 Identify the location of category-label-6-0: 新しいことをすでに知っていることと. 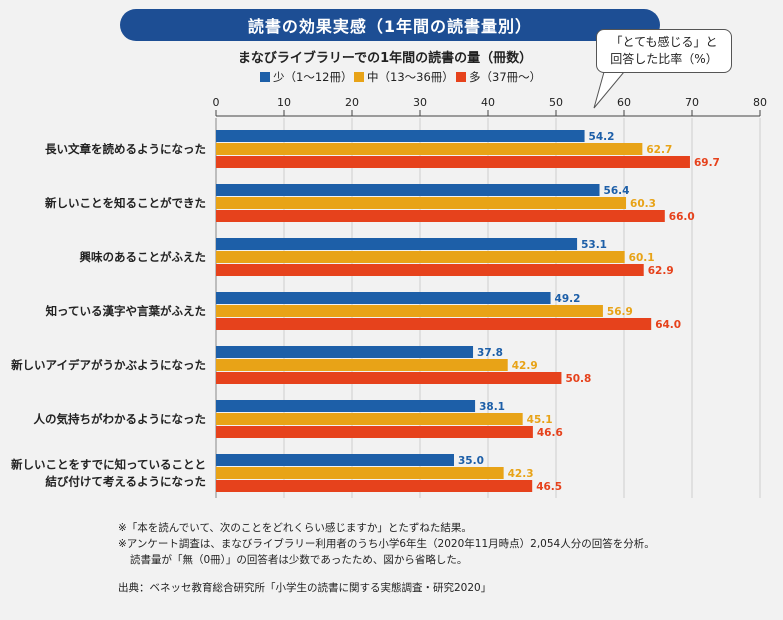
(108, 465).